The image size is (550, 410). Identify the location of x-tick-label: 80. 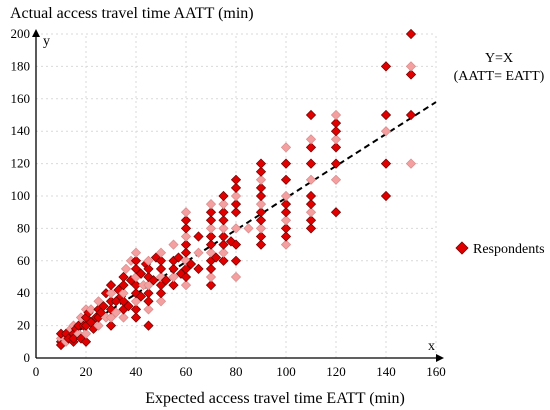
(236, 371).